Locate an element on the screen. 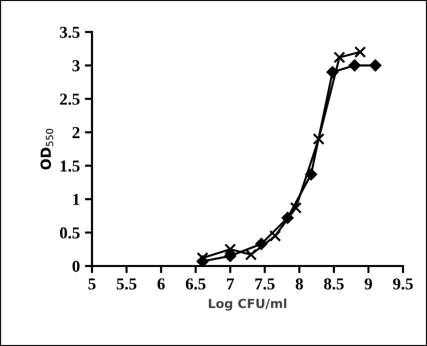 The image size is (427, 346). y-tick-label: 0 is located at coordinates (76, 266).